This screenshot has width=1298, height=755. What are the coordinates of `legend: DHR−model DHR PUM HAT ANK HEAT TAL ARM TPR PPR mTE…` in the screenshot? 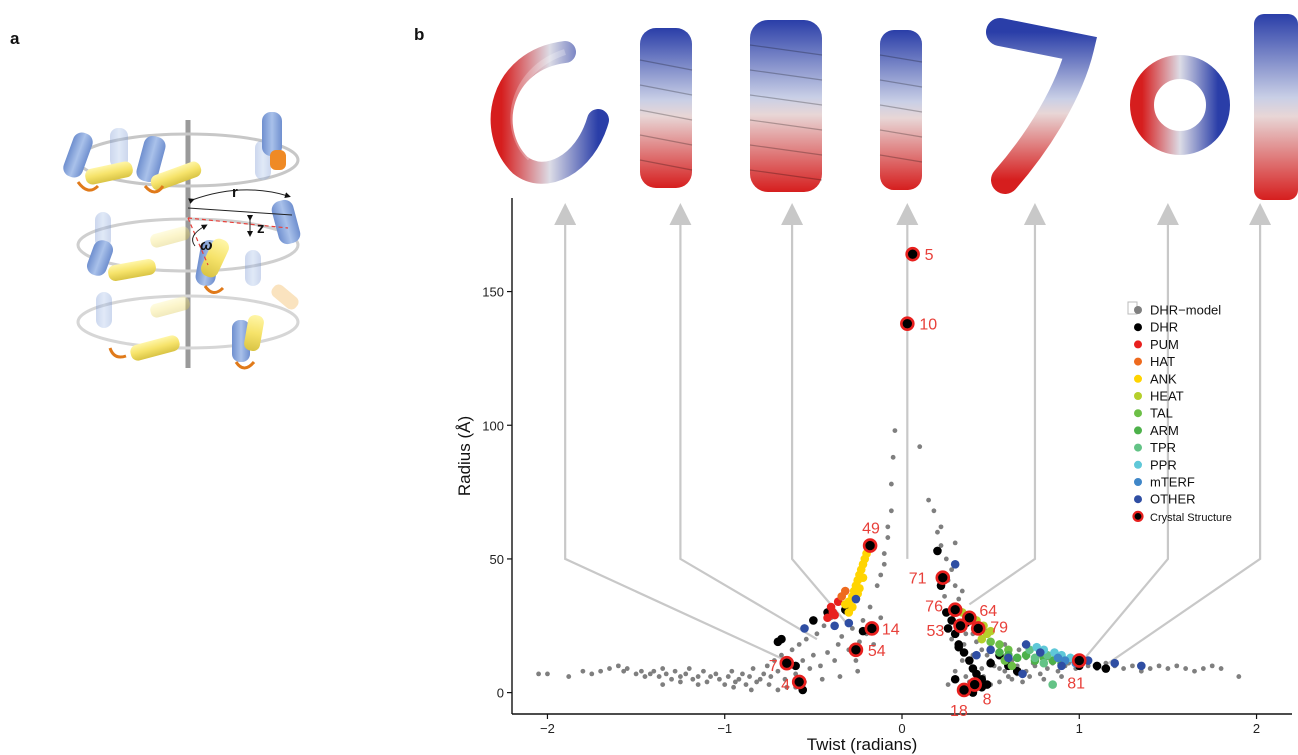 It's located at (1179, 412).